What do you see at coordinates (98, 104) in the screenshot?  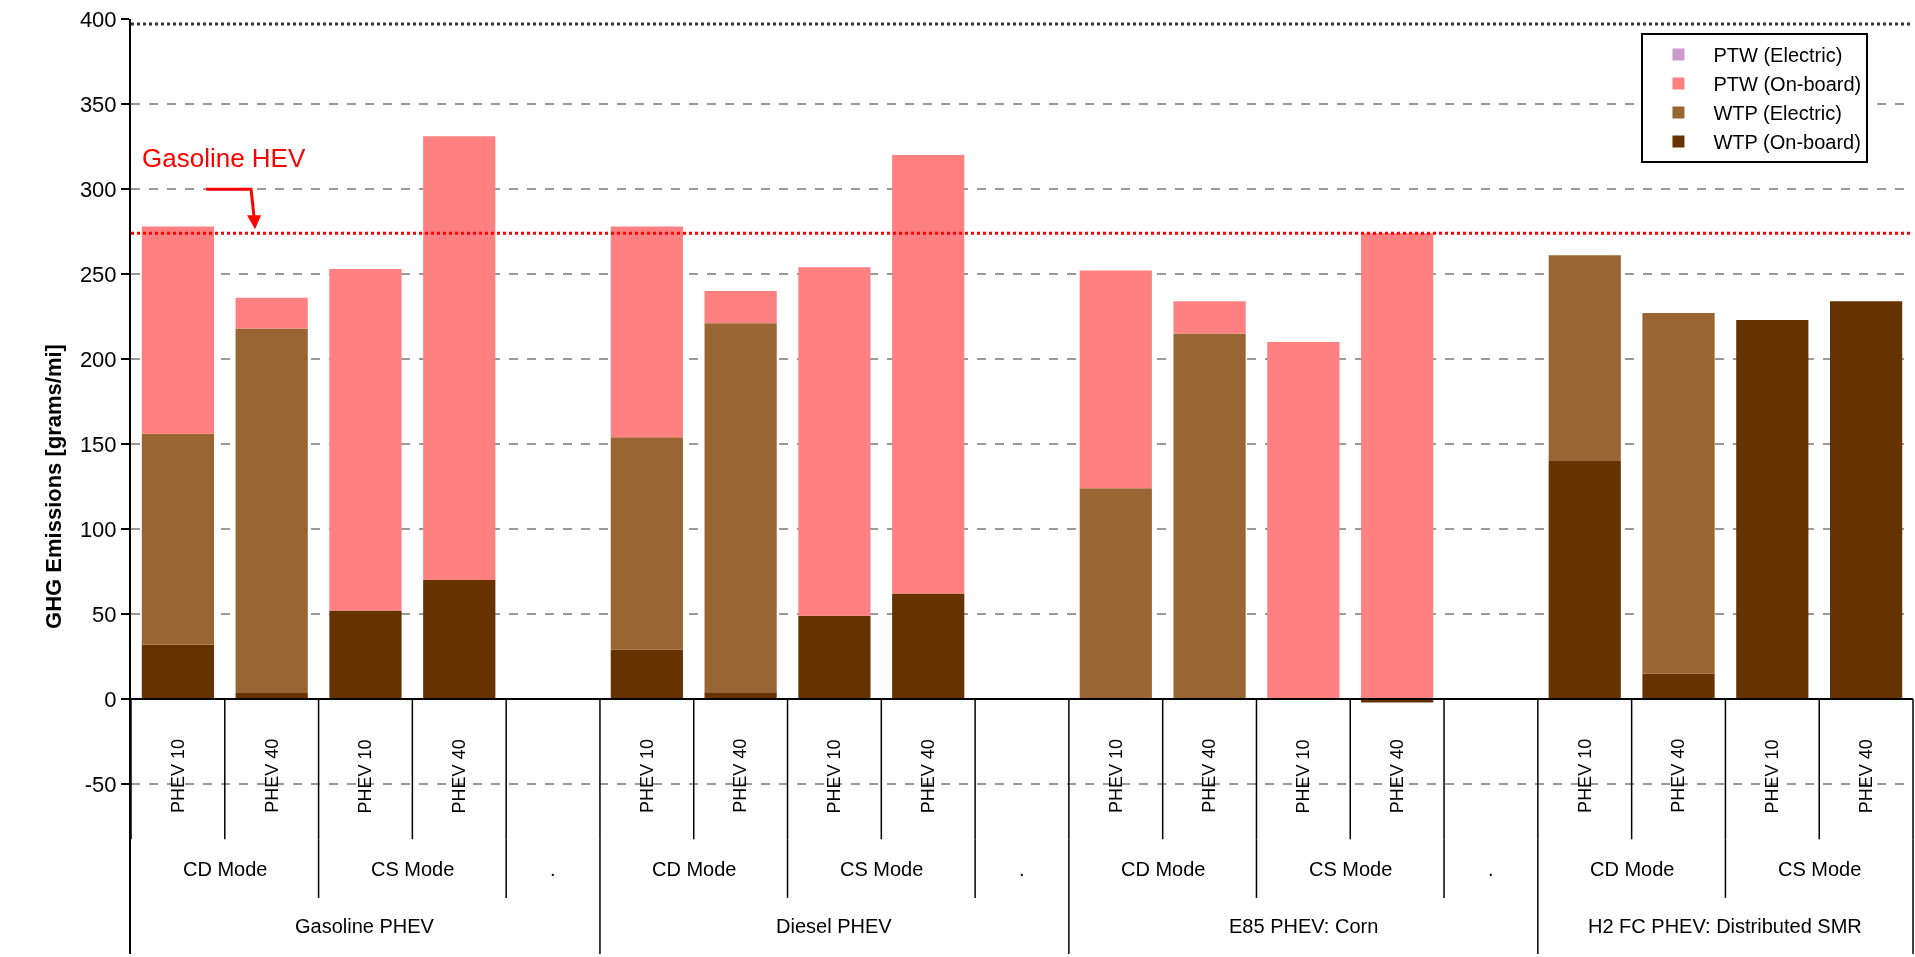 I see `y-tick-label: 350` at bounding box center [98, 104].